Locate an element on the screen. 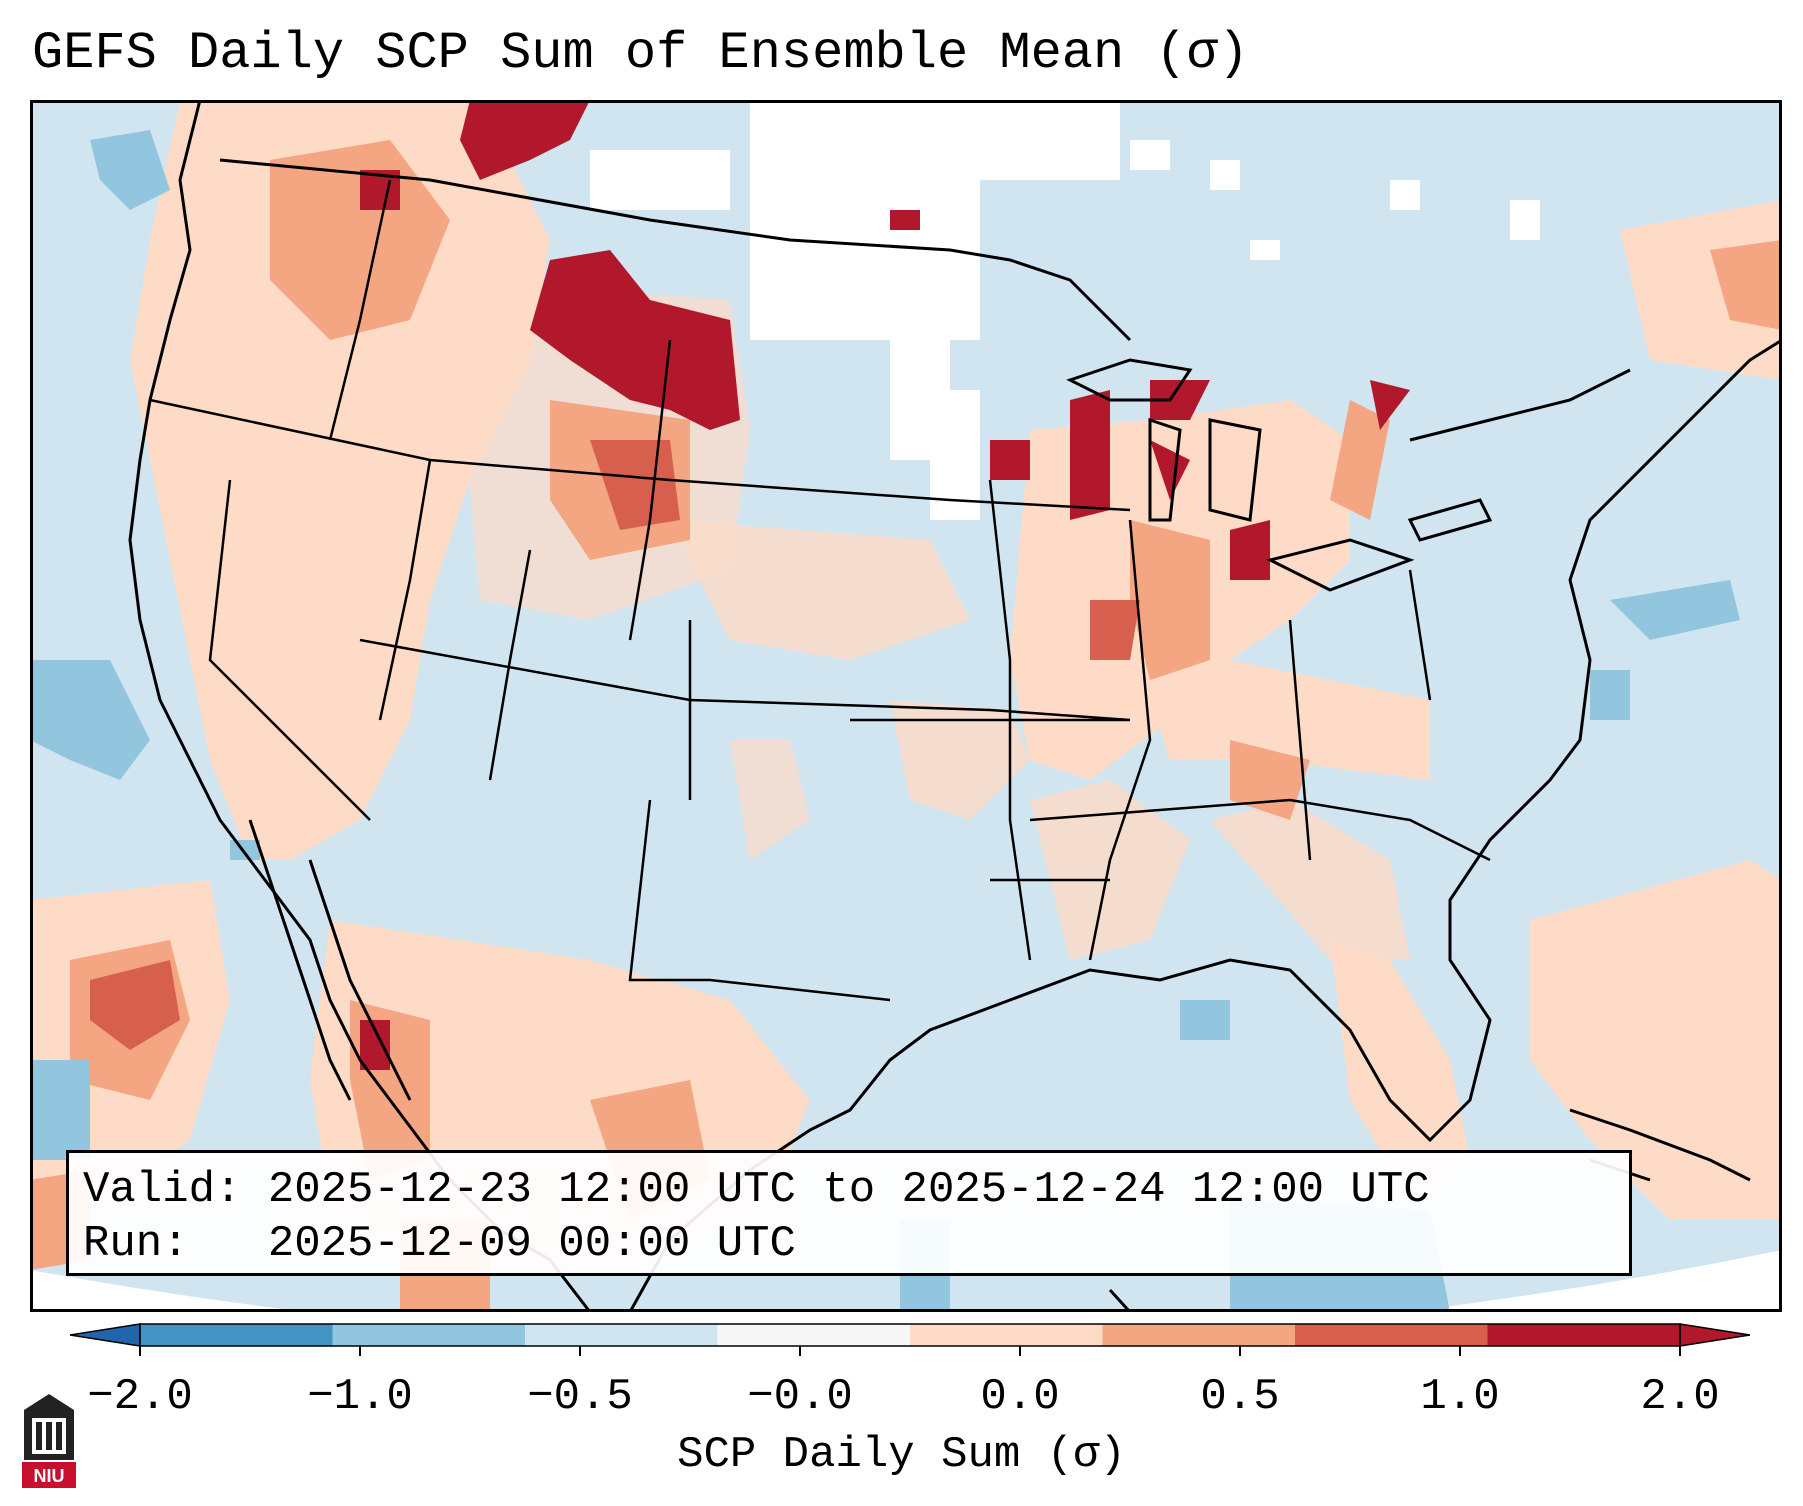  colorbar-outline is located at coordinates (910, 1335).